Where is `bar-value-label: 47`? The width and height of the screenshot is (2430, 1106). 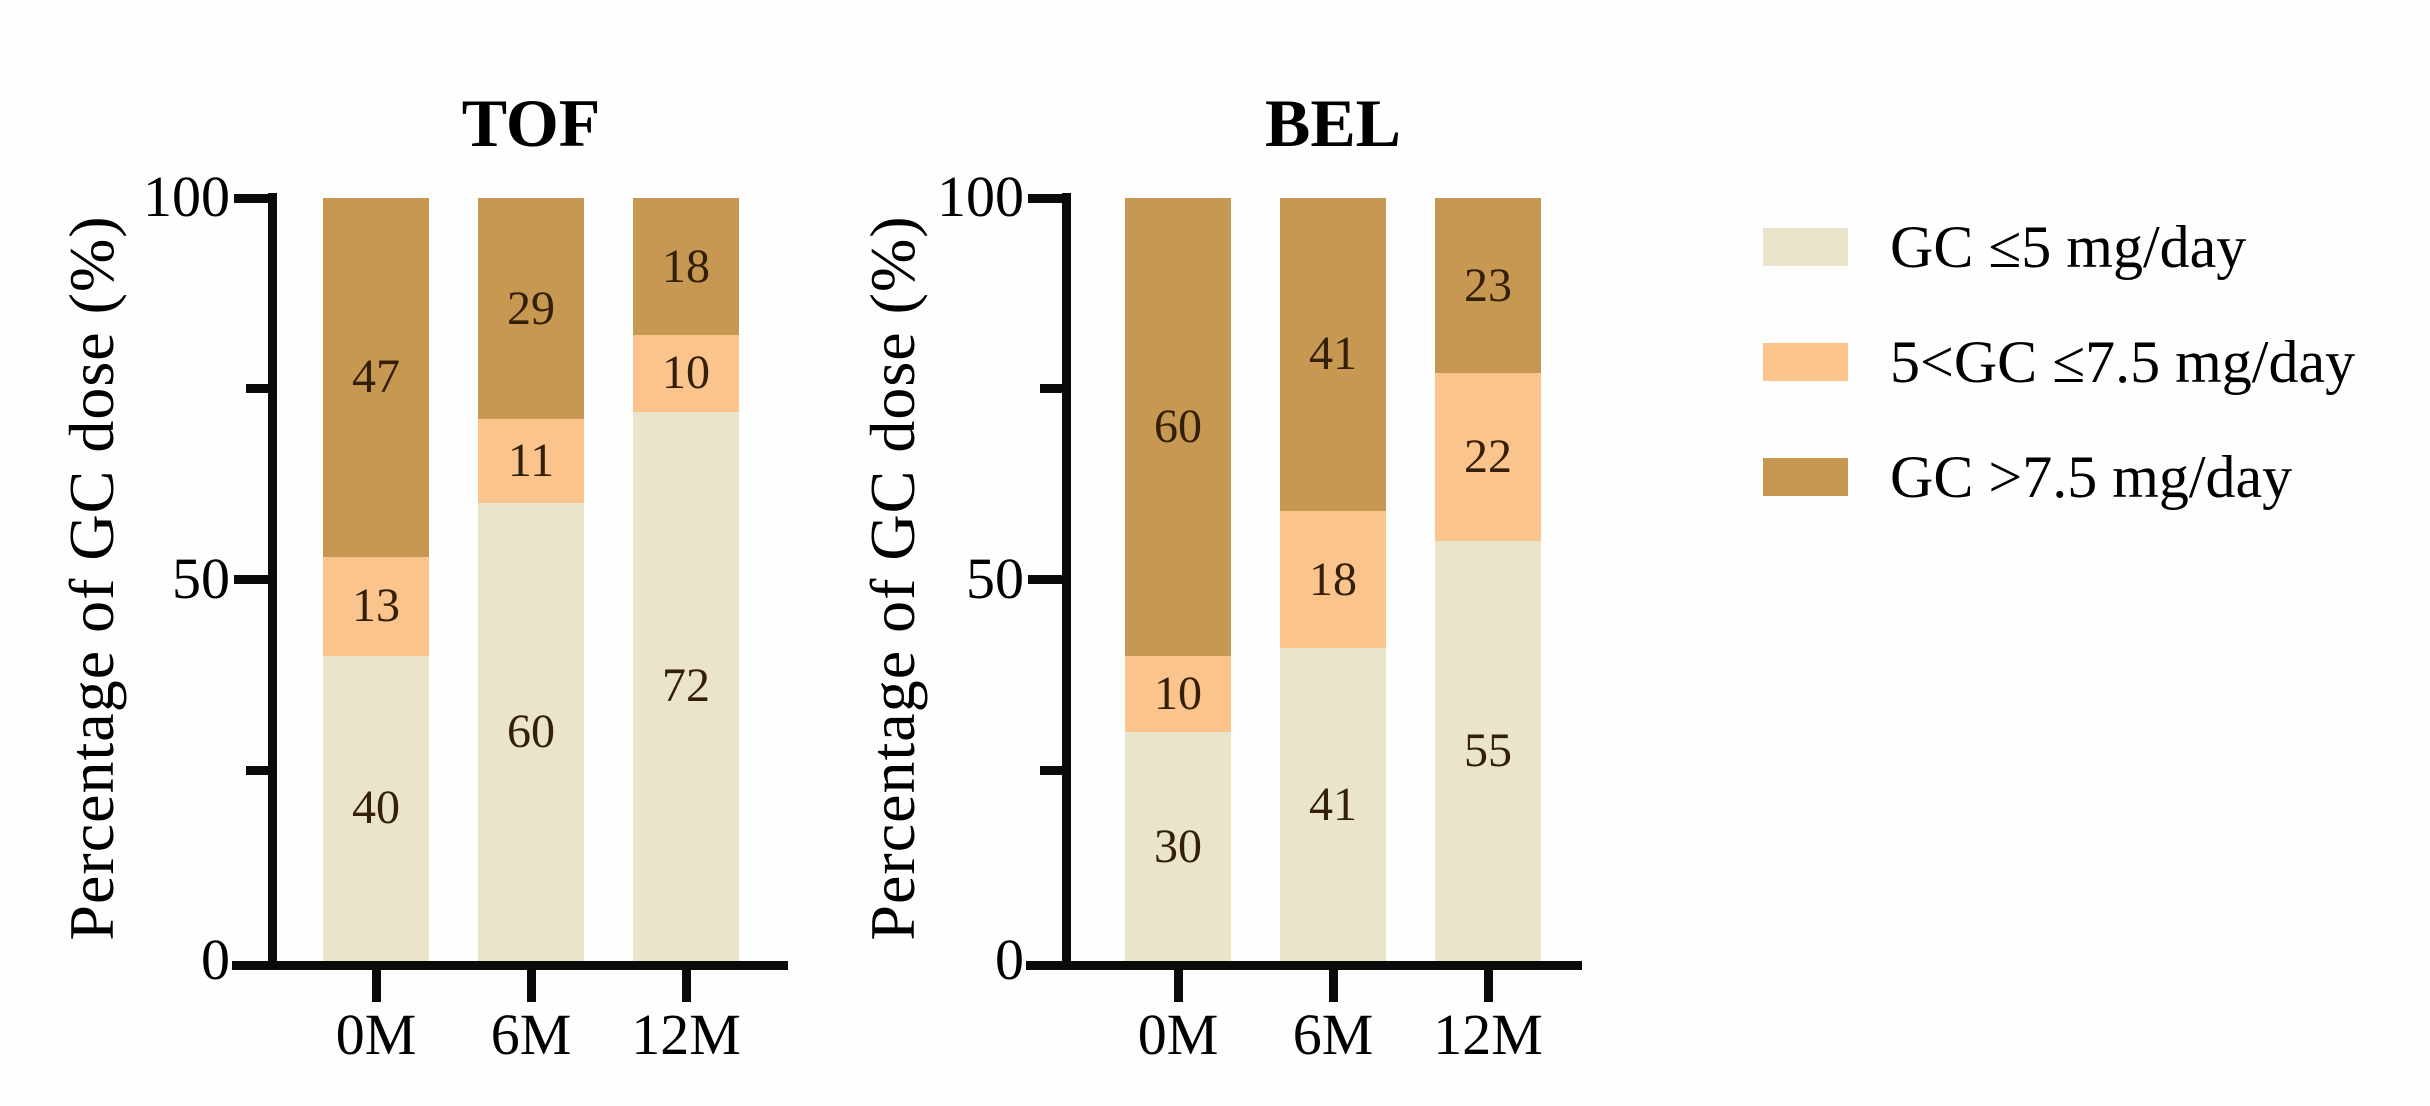 bar-value-label: 47 is located at coordinates (376, 377).